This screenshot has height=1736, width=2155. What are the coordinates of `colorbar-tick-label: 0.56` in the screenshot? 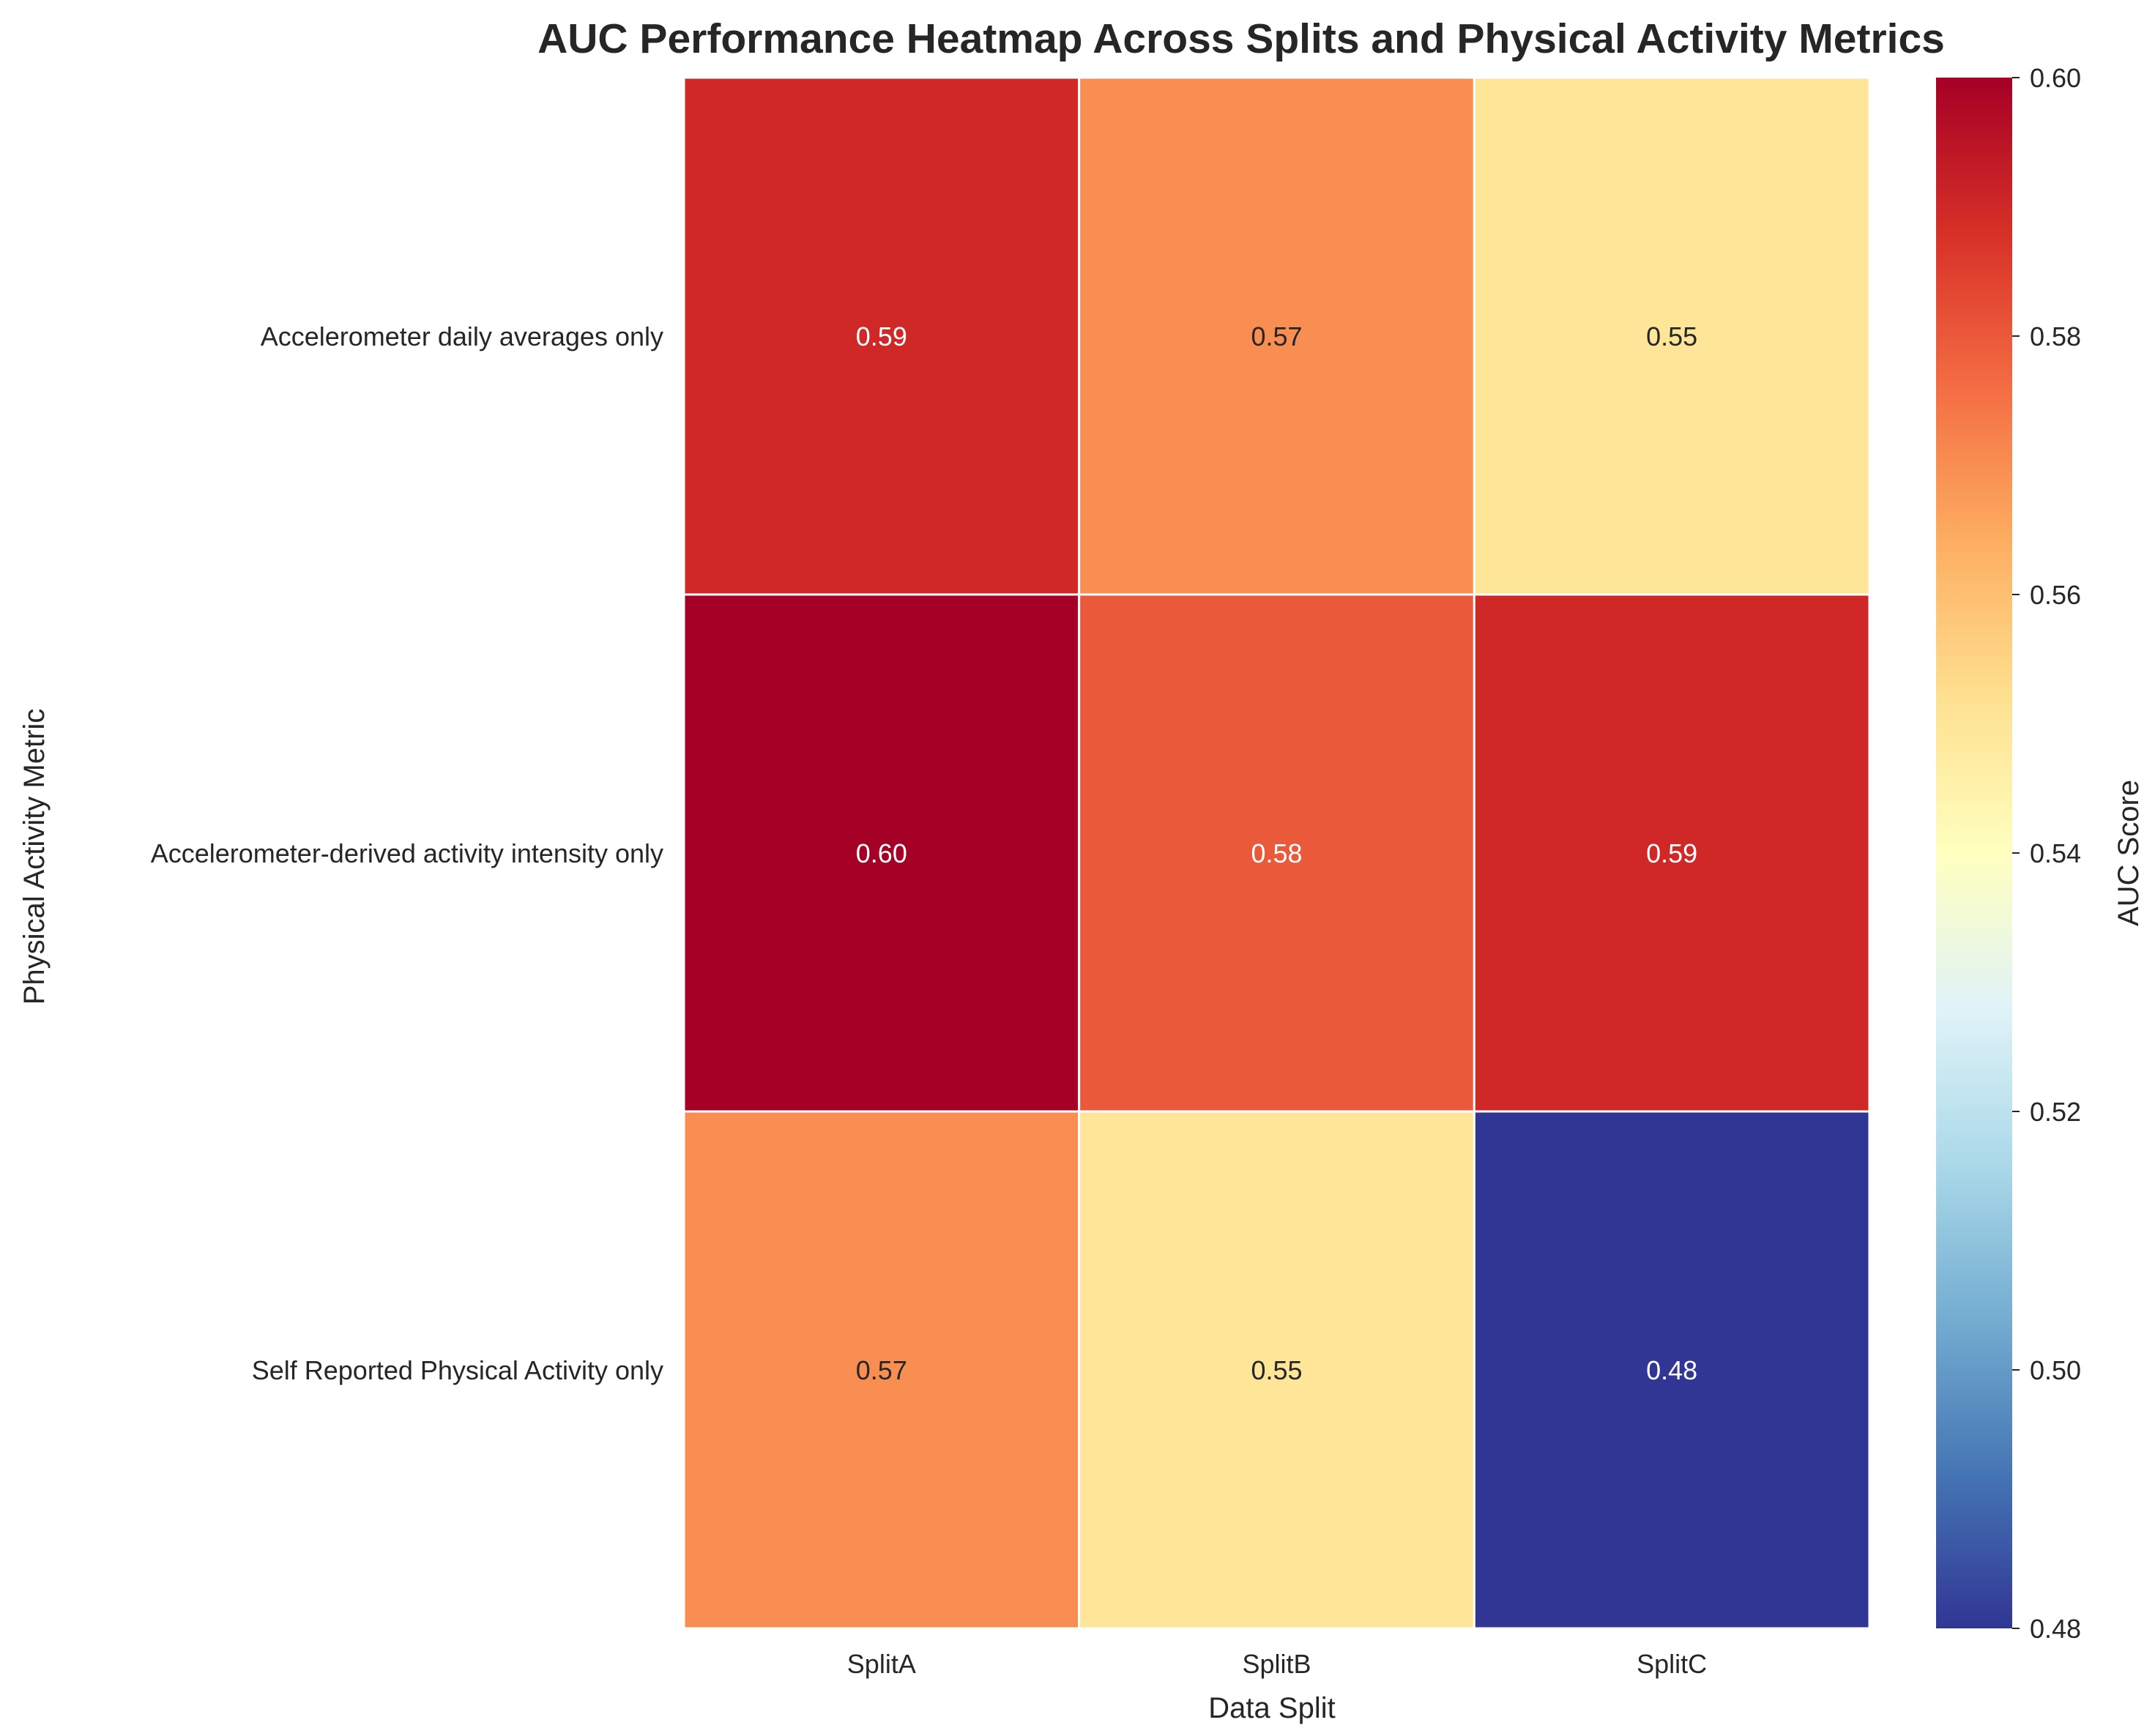 It's located at (2055, 595).